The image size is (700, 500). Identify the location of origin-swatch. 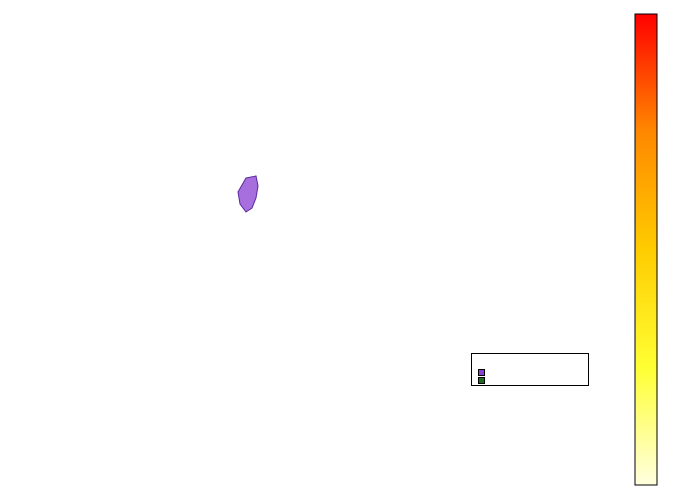
(481, 372).